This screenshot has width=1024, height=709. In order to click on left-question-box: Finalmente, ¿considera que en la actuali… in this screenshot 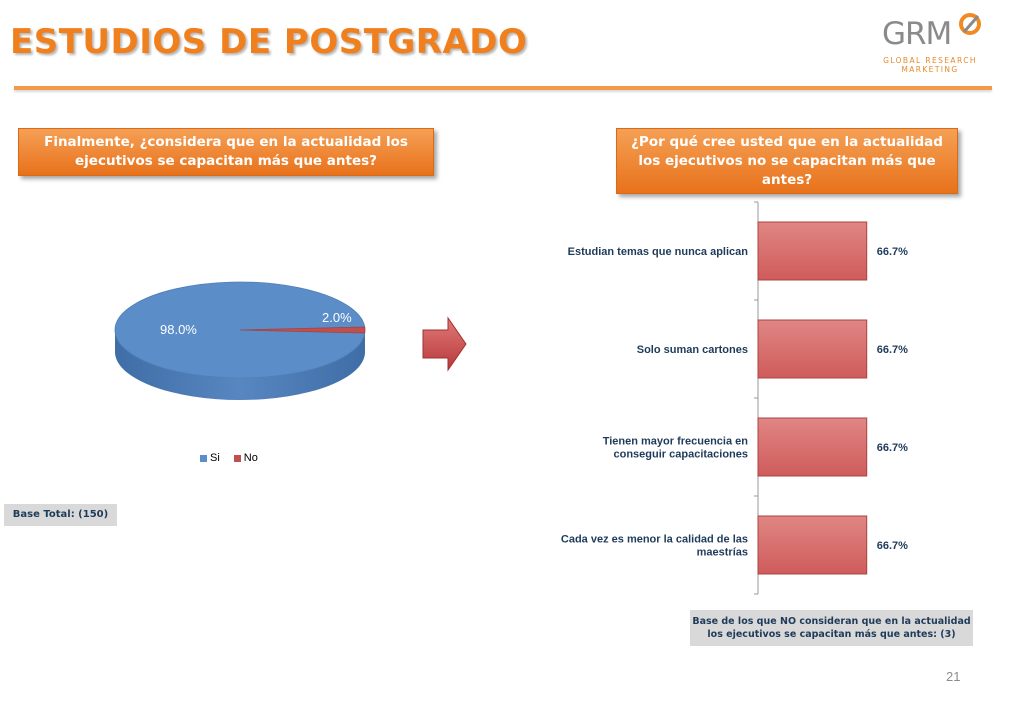, I will do `click(226, 152)`.